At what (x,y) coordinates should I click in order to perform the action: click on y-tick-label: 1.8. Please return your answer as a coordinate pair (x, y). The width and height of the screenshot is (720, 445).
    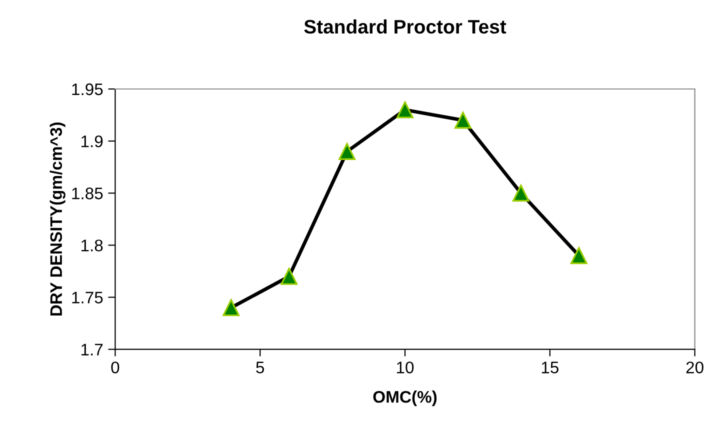
    Looking at the image, I should click on (92, 246).